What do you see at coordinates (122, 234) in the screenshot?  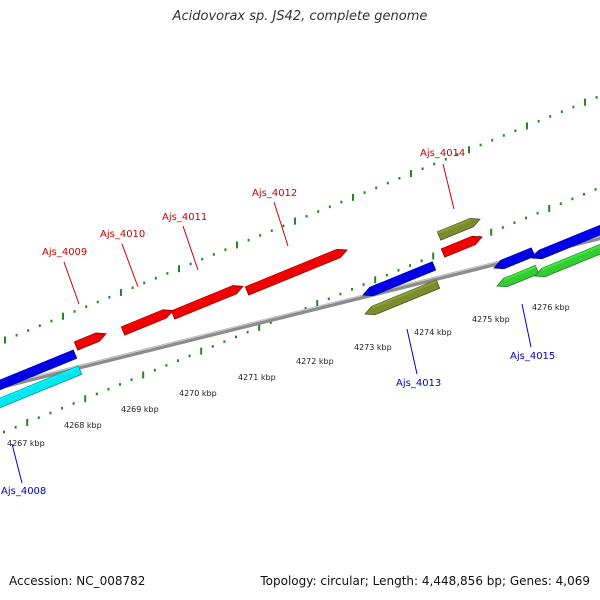 I see `gene-label: Ajs_4010` at bounding box center [122, 234].